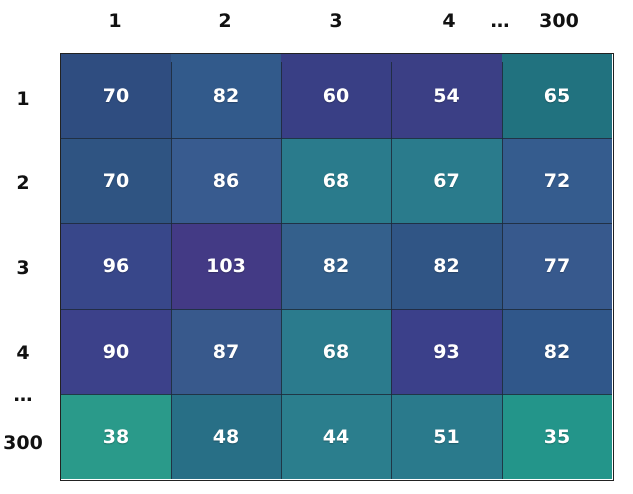  I want to click on grid-cell: 93, so click(446, 351).